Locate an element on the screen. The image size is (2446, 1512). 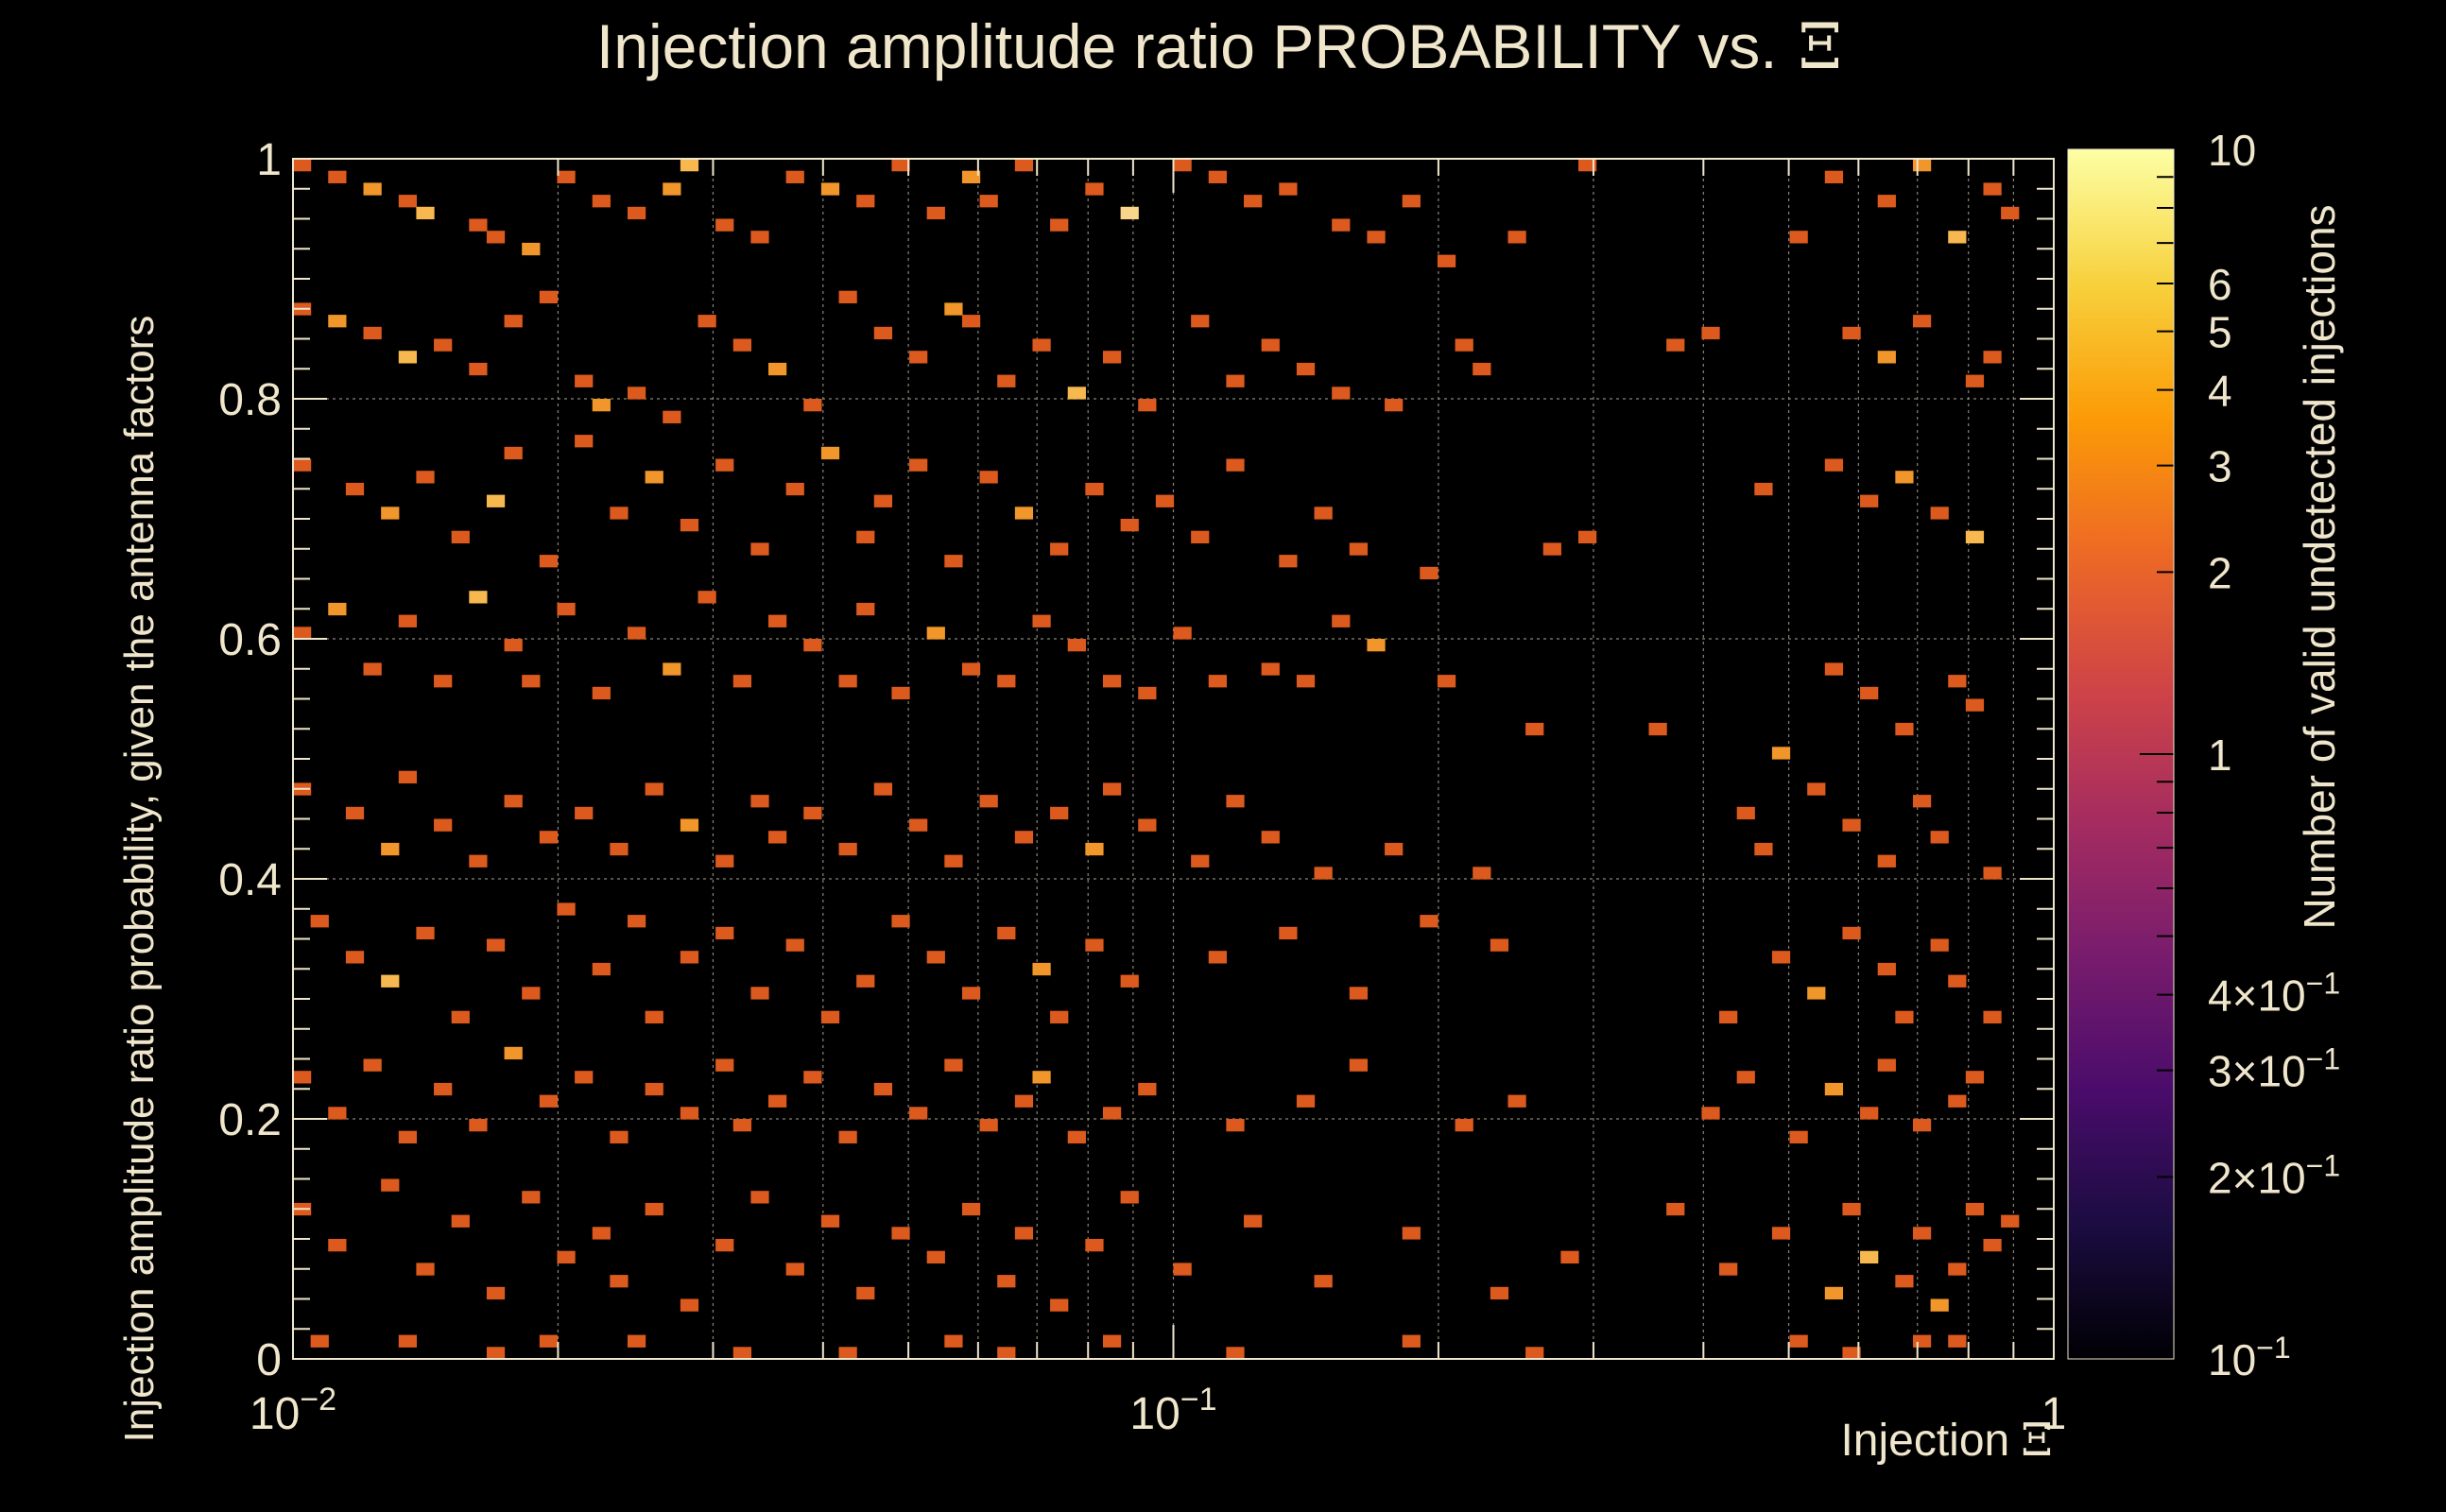
x-tick-labels: 10−2 10−1 1 is located at coordinates (1158, 1410).